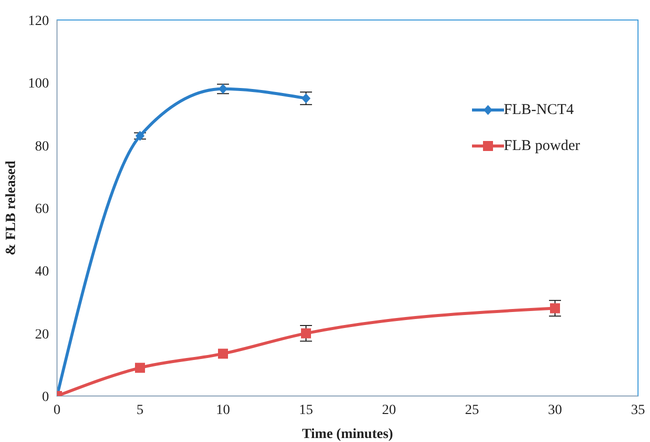 The height and width of the screenshot is (442, 650). Describe the element at coordinates (38, 84) in the screenshot. I see `y-tick-label: 100` at that location.